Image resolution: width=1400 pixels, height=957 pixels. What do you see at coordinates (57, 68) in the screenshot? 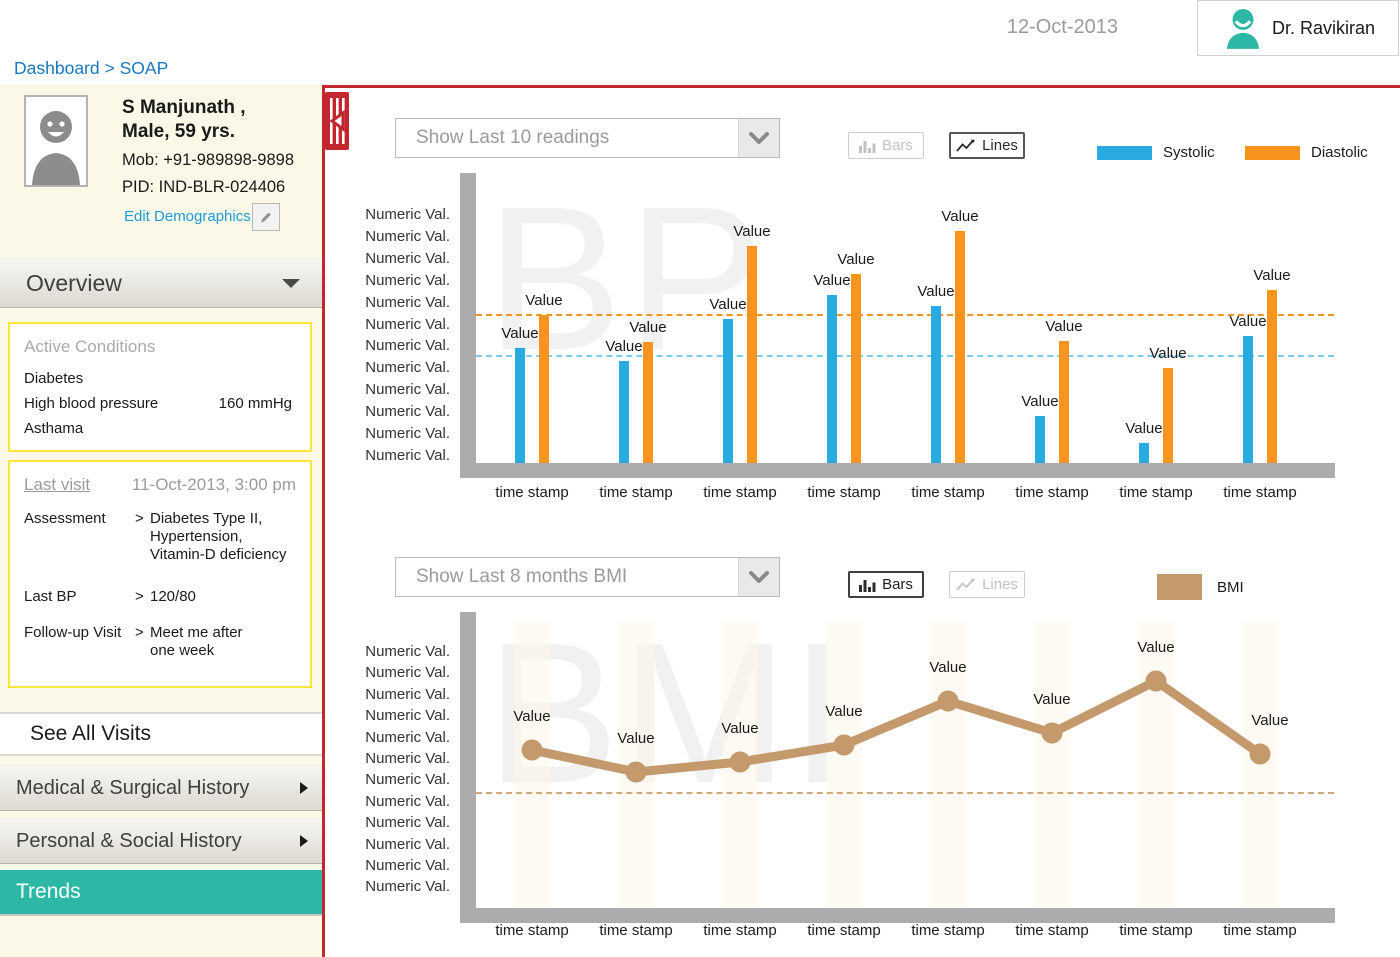
I see `breadcrumb-item-dashboard: Dashboard` at bounding box center [57, 68].